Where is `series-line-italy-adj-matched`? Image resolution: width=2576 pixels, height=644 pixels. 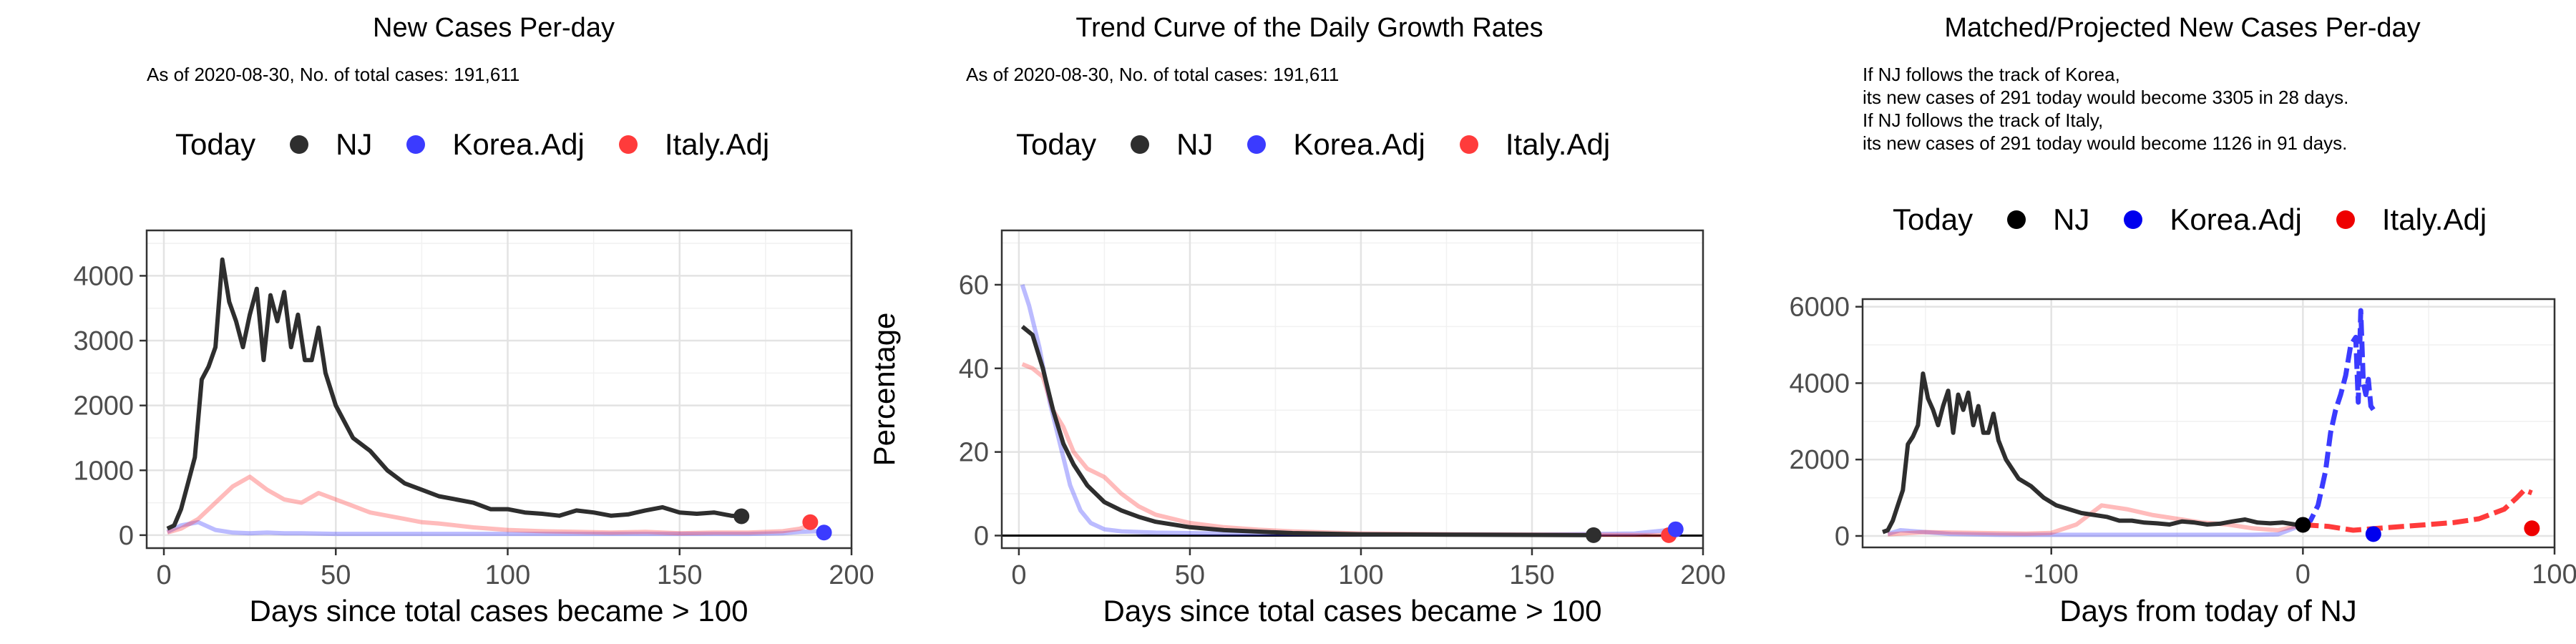 series-line-italy-adj-matched is located at coordinates (2096, 520).